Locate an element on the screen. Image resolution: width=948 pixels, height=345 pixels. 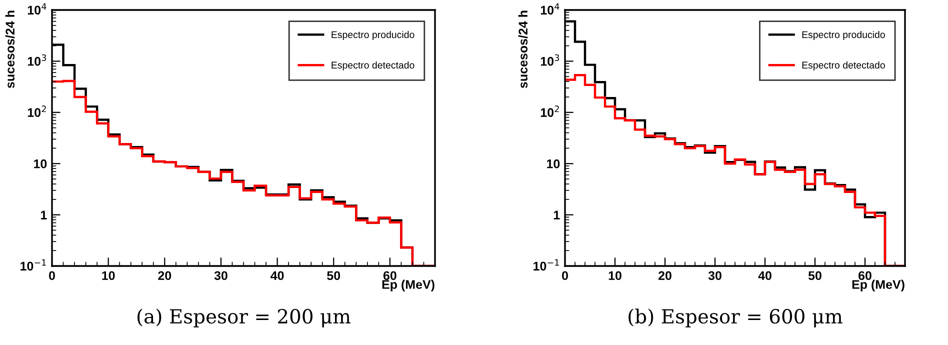
text: (b) Espesor = 600 μm is located at coordinates (735, 318).